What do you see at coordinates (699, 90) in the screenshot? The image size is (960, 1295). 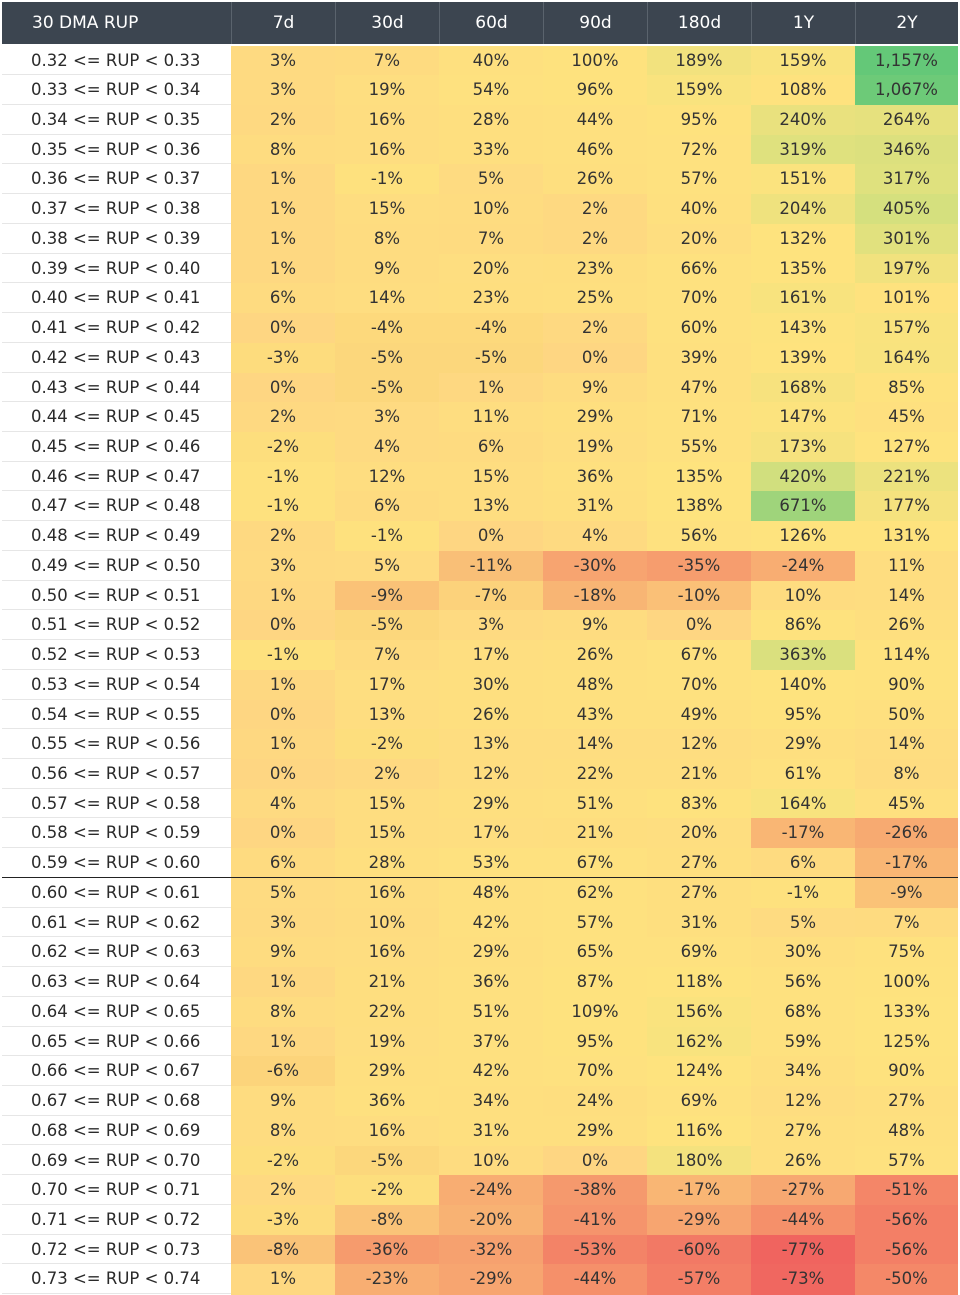 I see `heatmap-cell: 159%` at bounding box center [699, 90].